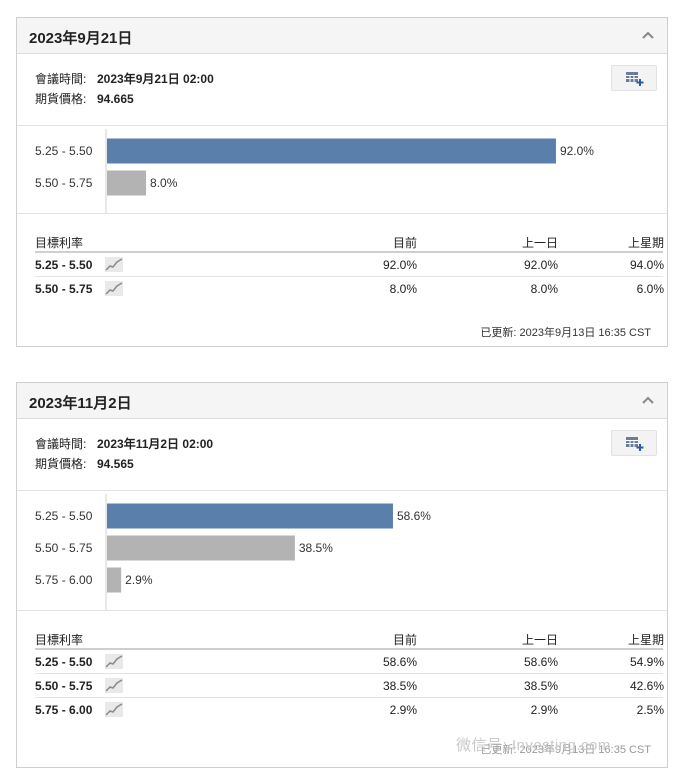 This screenshot has width=682, height=776. Describe the element at coordinates (80, 403) in the screenshot. I see `panel-title: 2023年11月2日` at that location.